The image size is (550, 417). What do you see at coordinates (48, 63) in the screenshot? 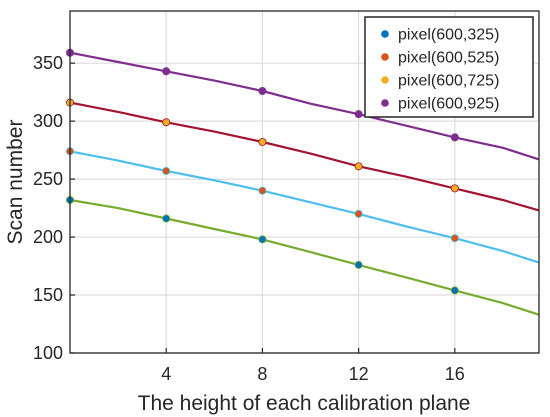
I see `y-tick-label: 350` at bounding box center [48, 63].